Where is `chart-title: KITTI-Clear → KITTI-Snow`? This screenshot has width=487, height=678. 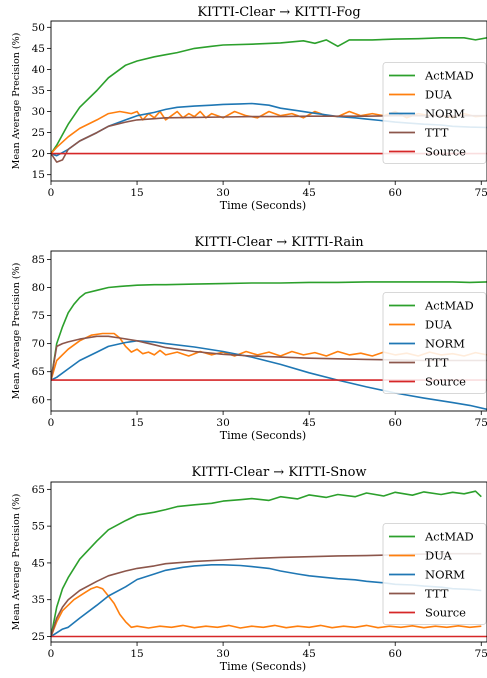
chart-title: KITTI-Clear → KITTI-Snow is located at coordinates (278, 472).